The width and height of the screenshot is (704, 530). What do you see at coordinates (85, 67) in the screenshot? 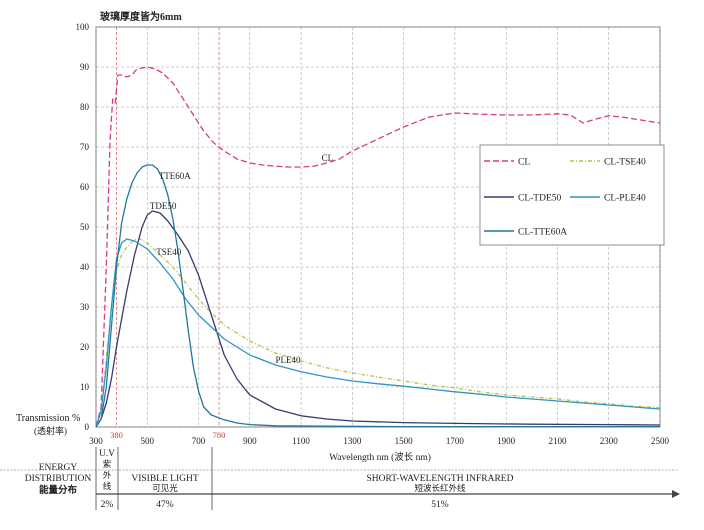
I see `y-tick-label: 90` at bounding box center [85, 67].